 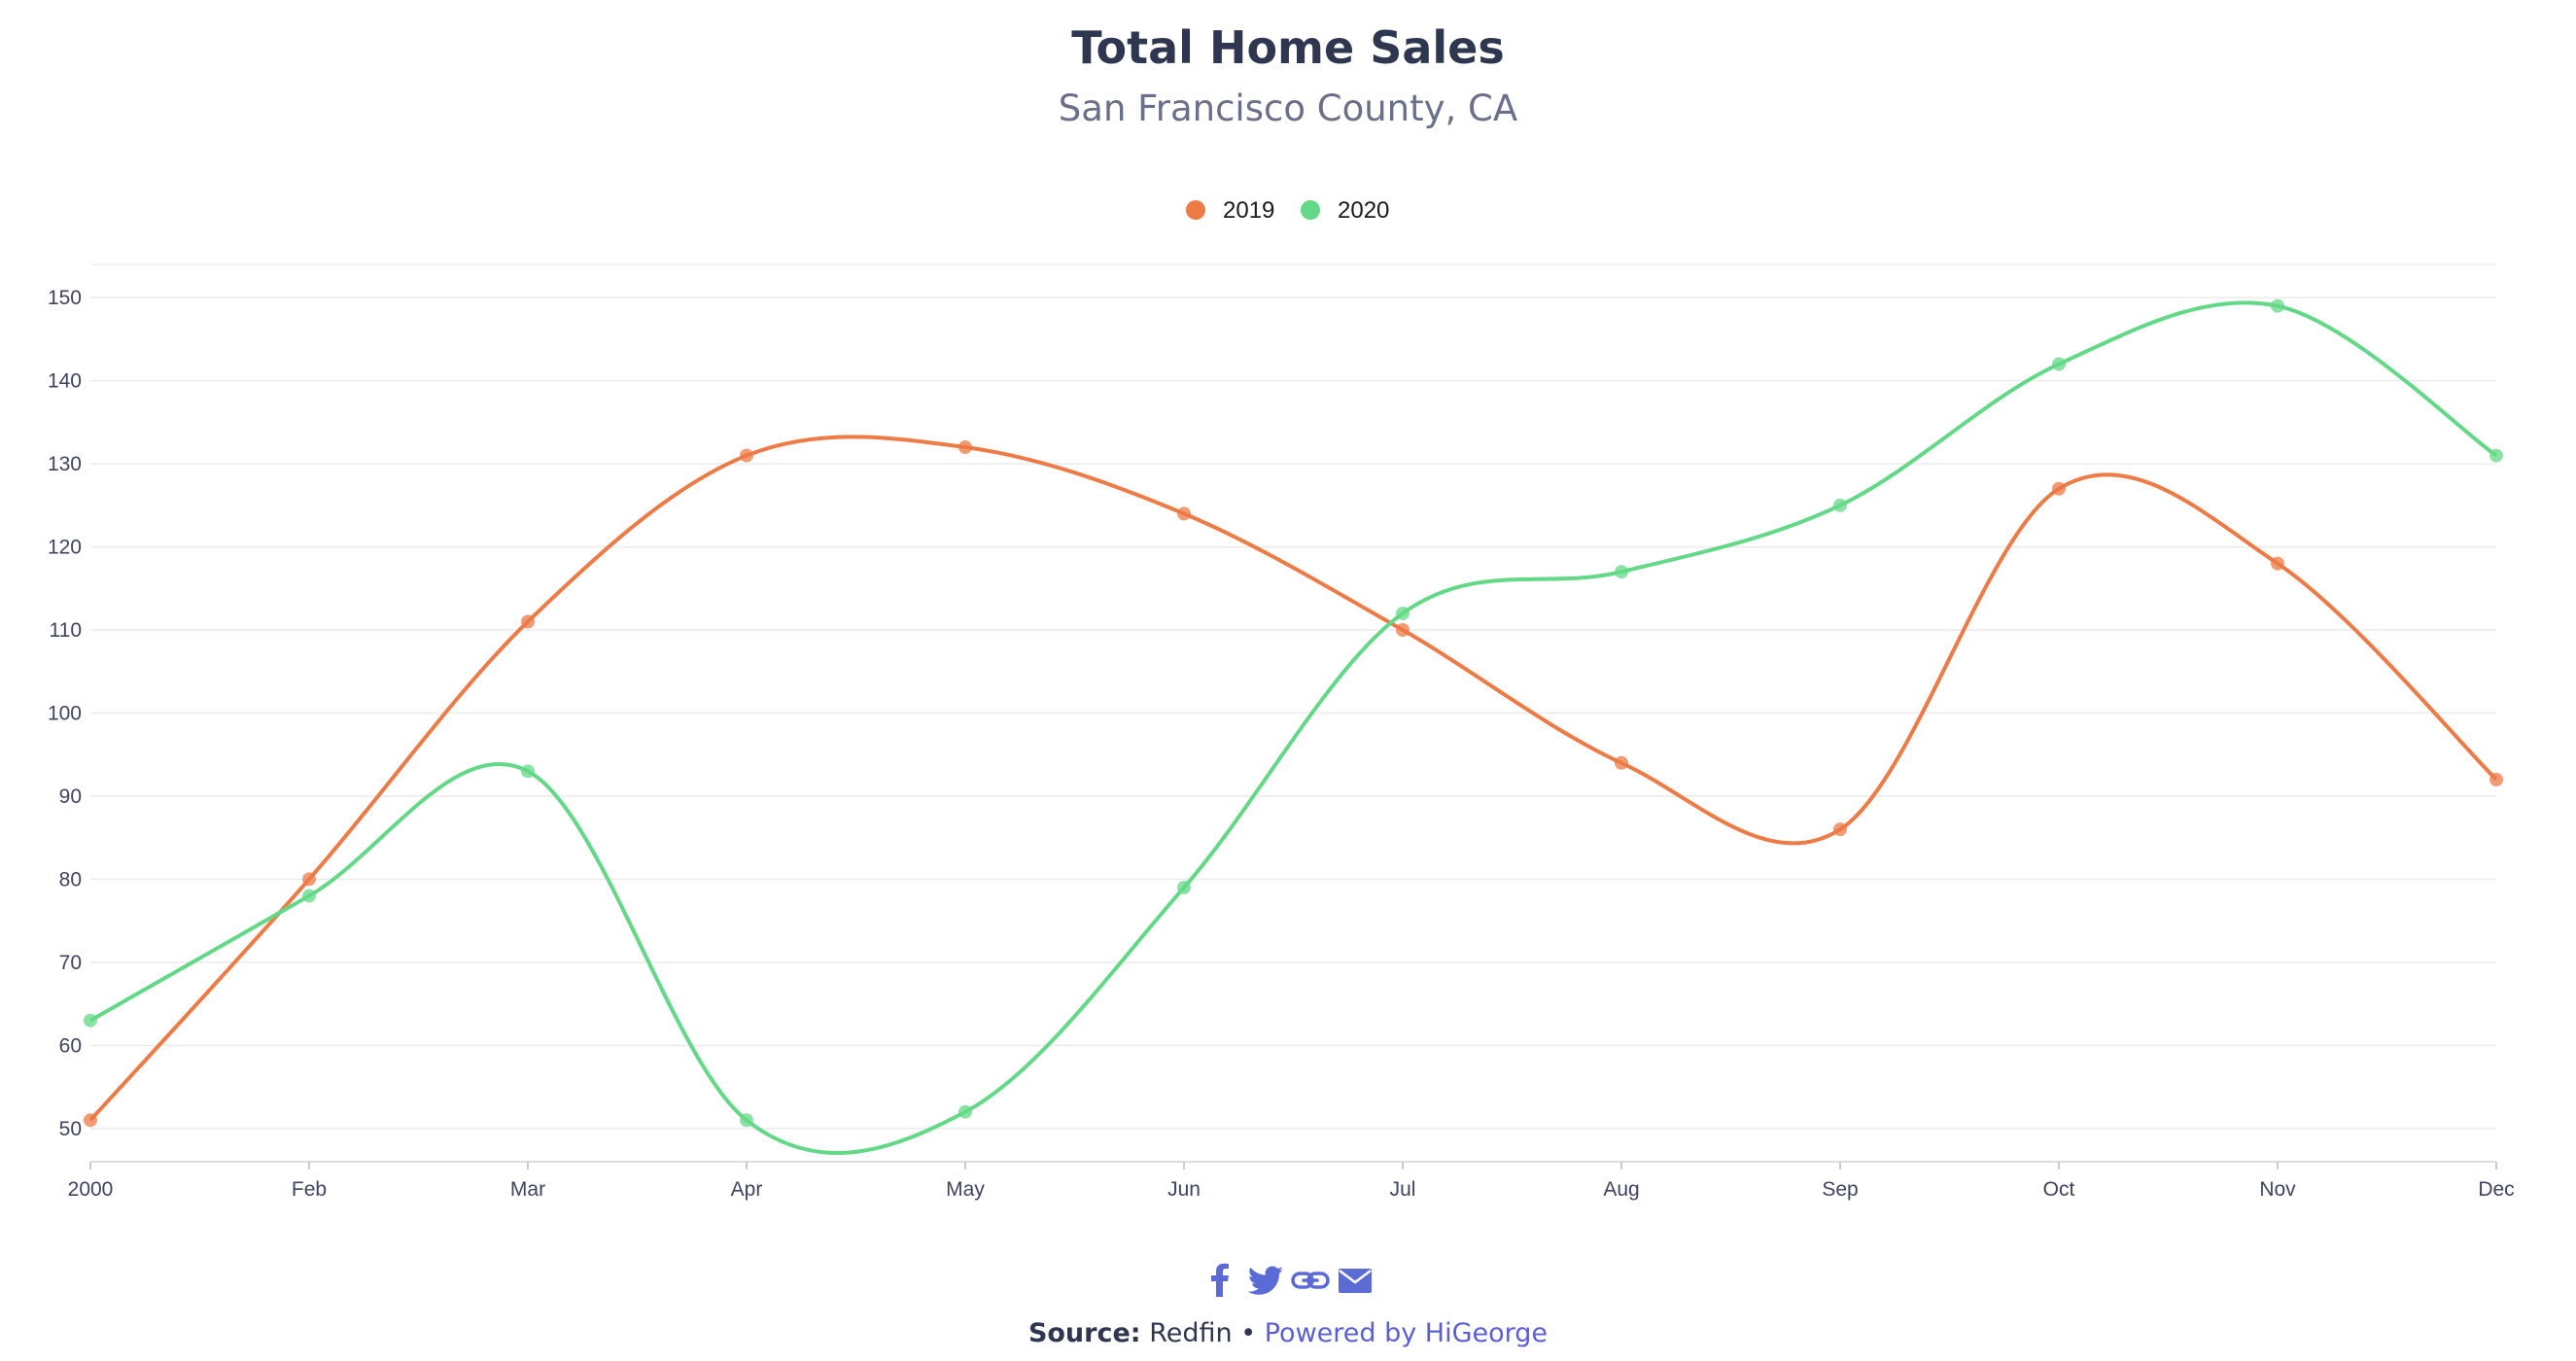 I want to click on x-tick-label: Oct, so click(x=2059, y=1189).